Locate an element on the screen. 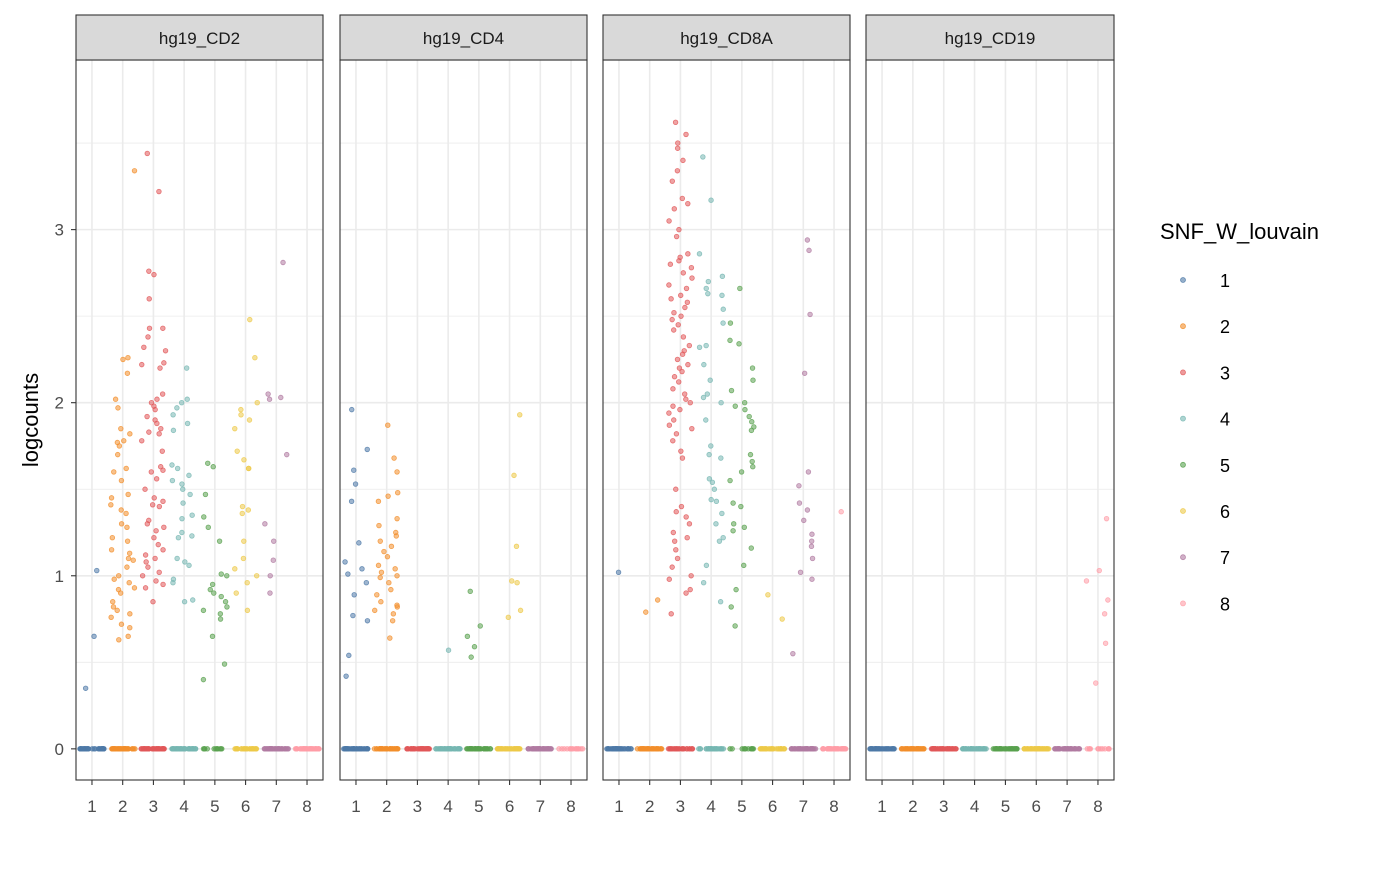  y-axis: 0 1 2 3 is located at coordinates (65, 490).